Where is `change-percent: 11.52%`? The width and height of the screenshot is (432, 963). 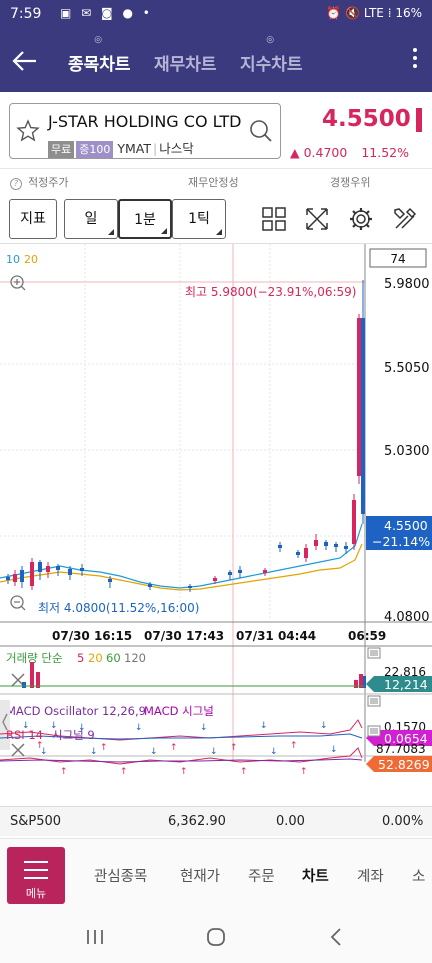 change-percent: 11.52% is located at coordinates (385, 152).